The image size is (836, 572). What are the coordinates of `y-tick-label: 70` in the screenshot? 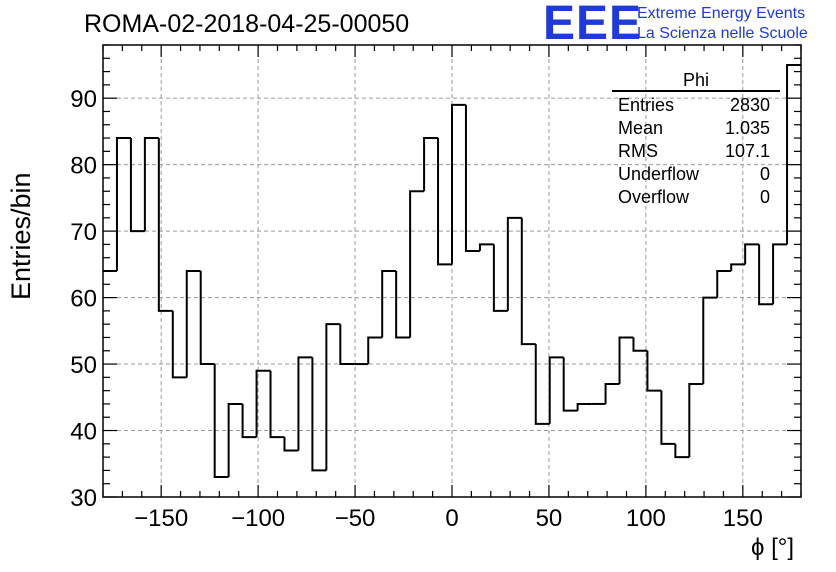 It's located at (83, 232).